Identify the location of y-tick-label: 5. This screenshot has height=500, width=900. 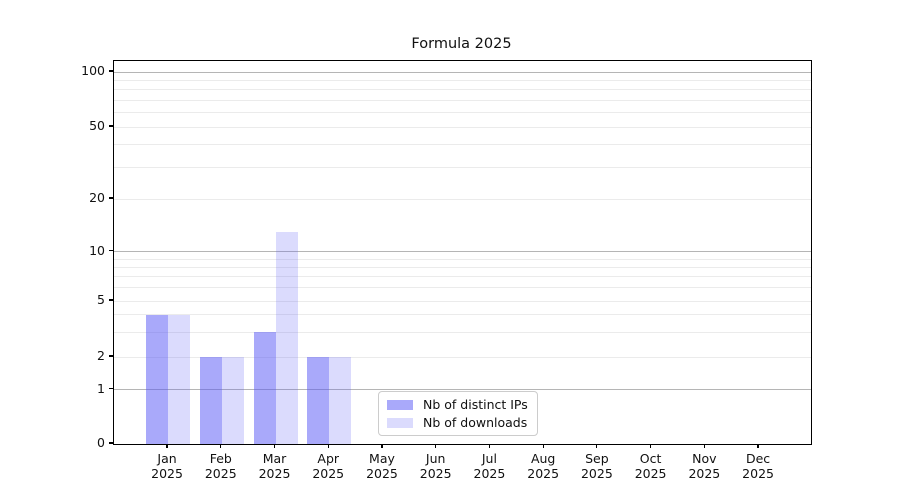
(101, 299).